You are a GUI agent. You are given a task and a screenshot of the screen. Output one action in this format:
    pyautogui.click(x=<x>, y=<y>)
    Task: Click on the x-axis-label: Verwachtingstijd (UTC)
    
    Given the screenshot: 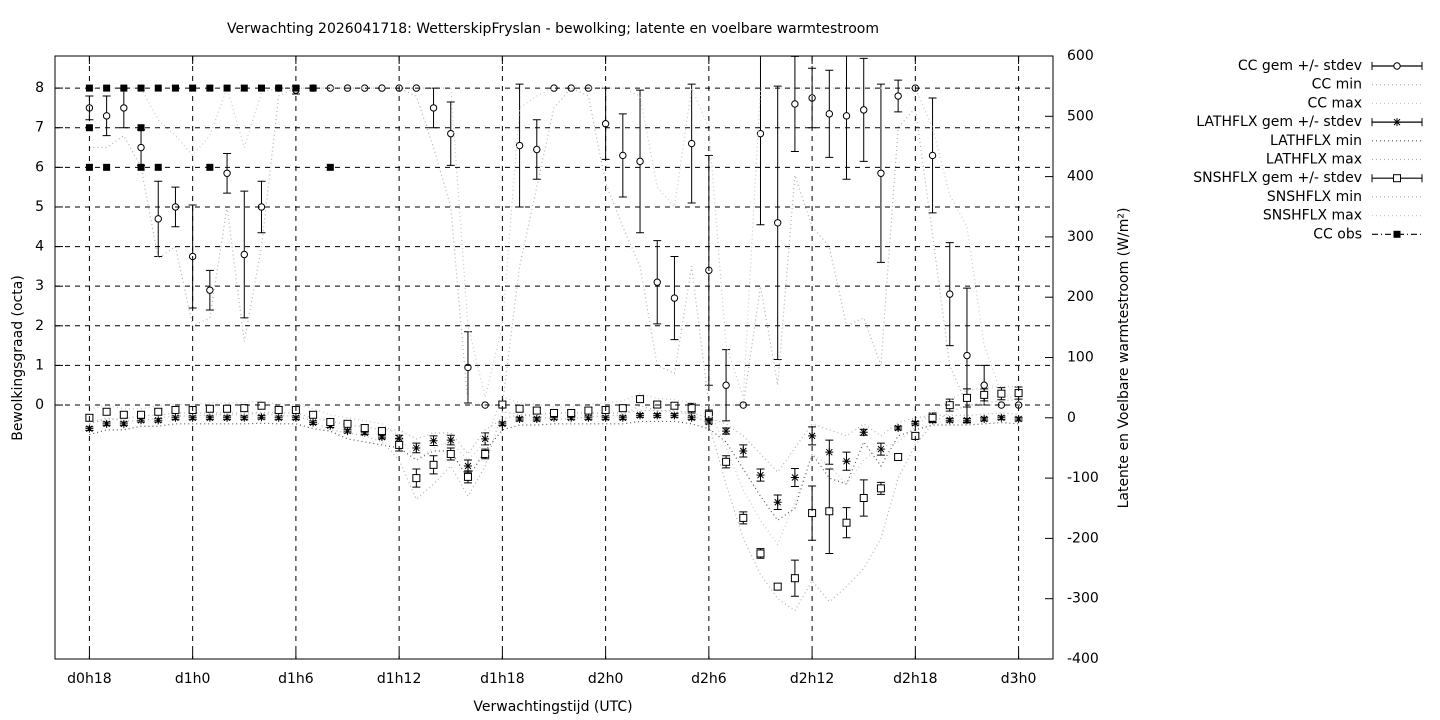 What is the action you would take?
    pyautogui.click(x=552, y=707)
    